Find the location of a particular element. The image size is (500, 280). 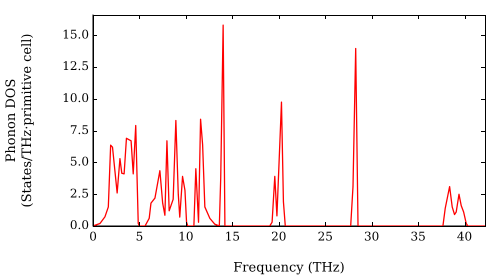

y-tick-label: 12.5 is located at coordinates (75, 66).